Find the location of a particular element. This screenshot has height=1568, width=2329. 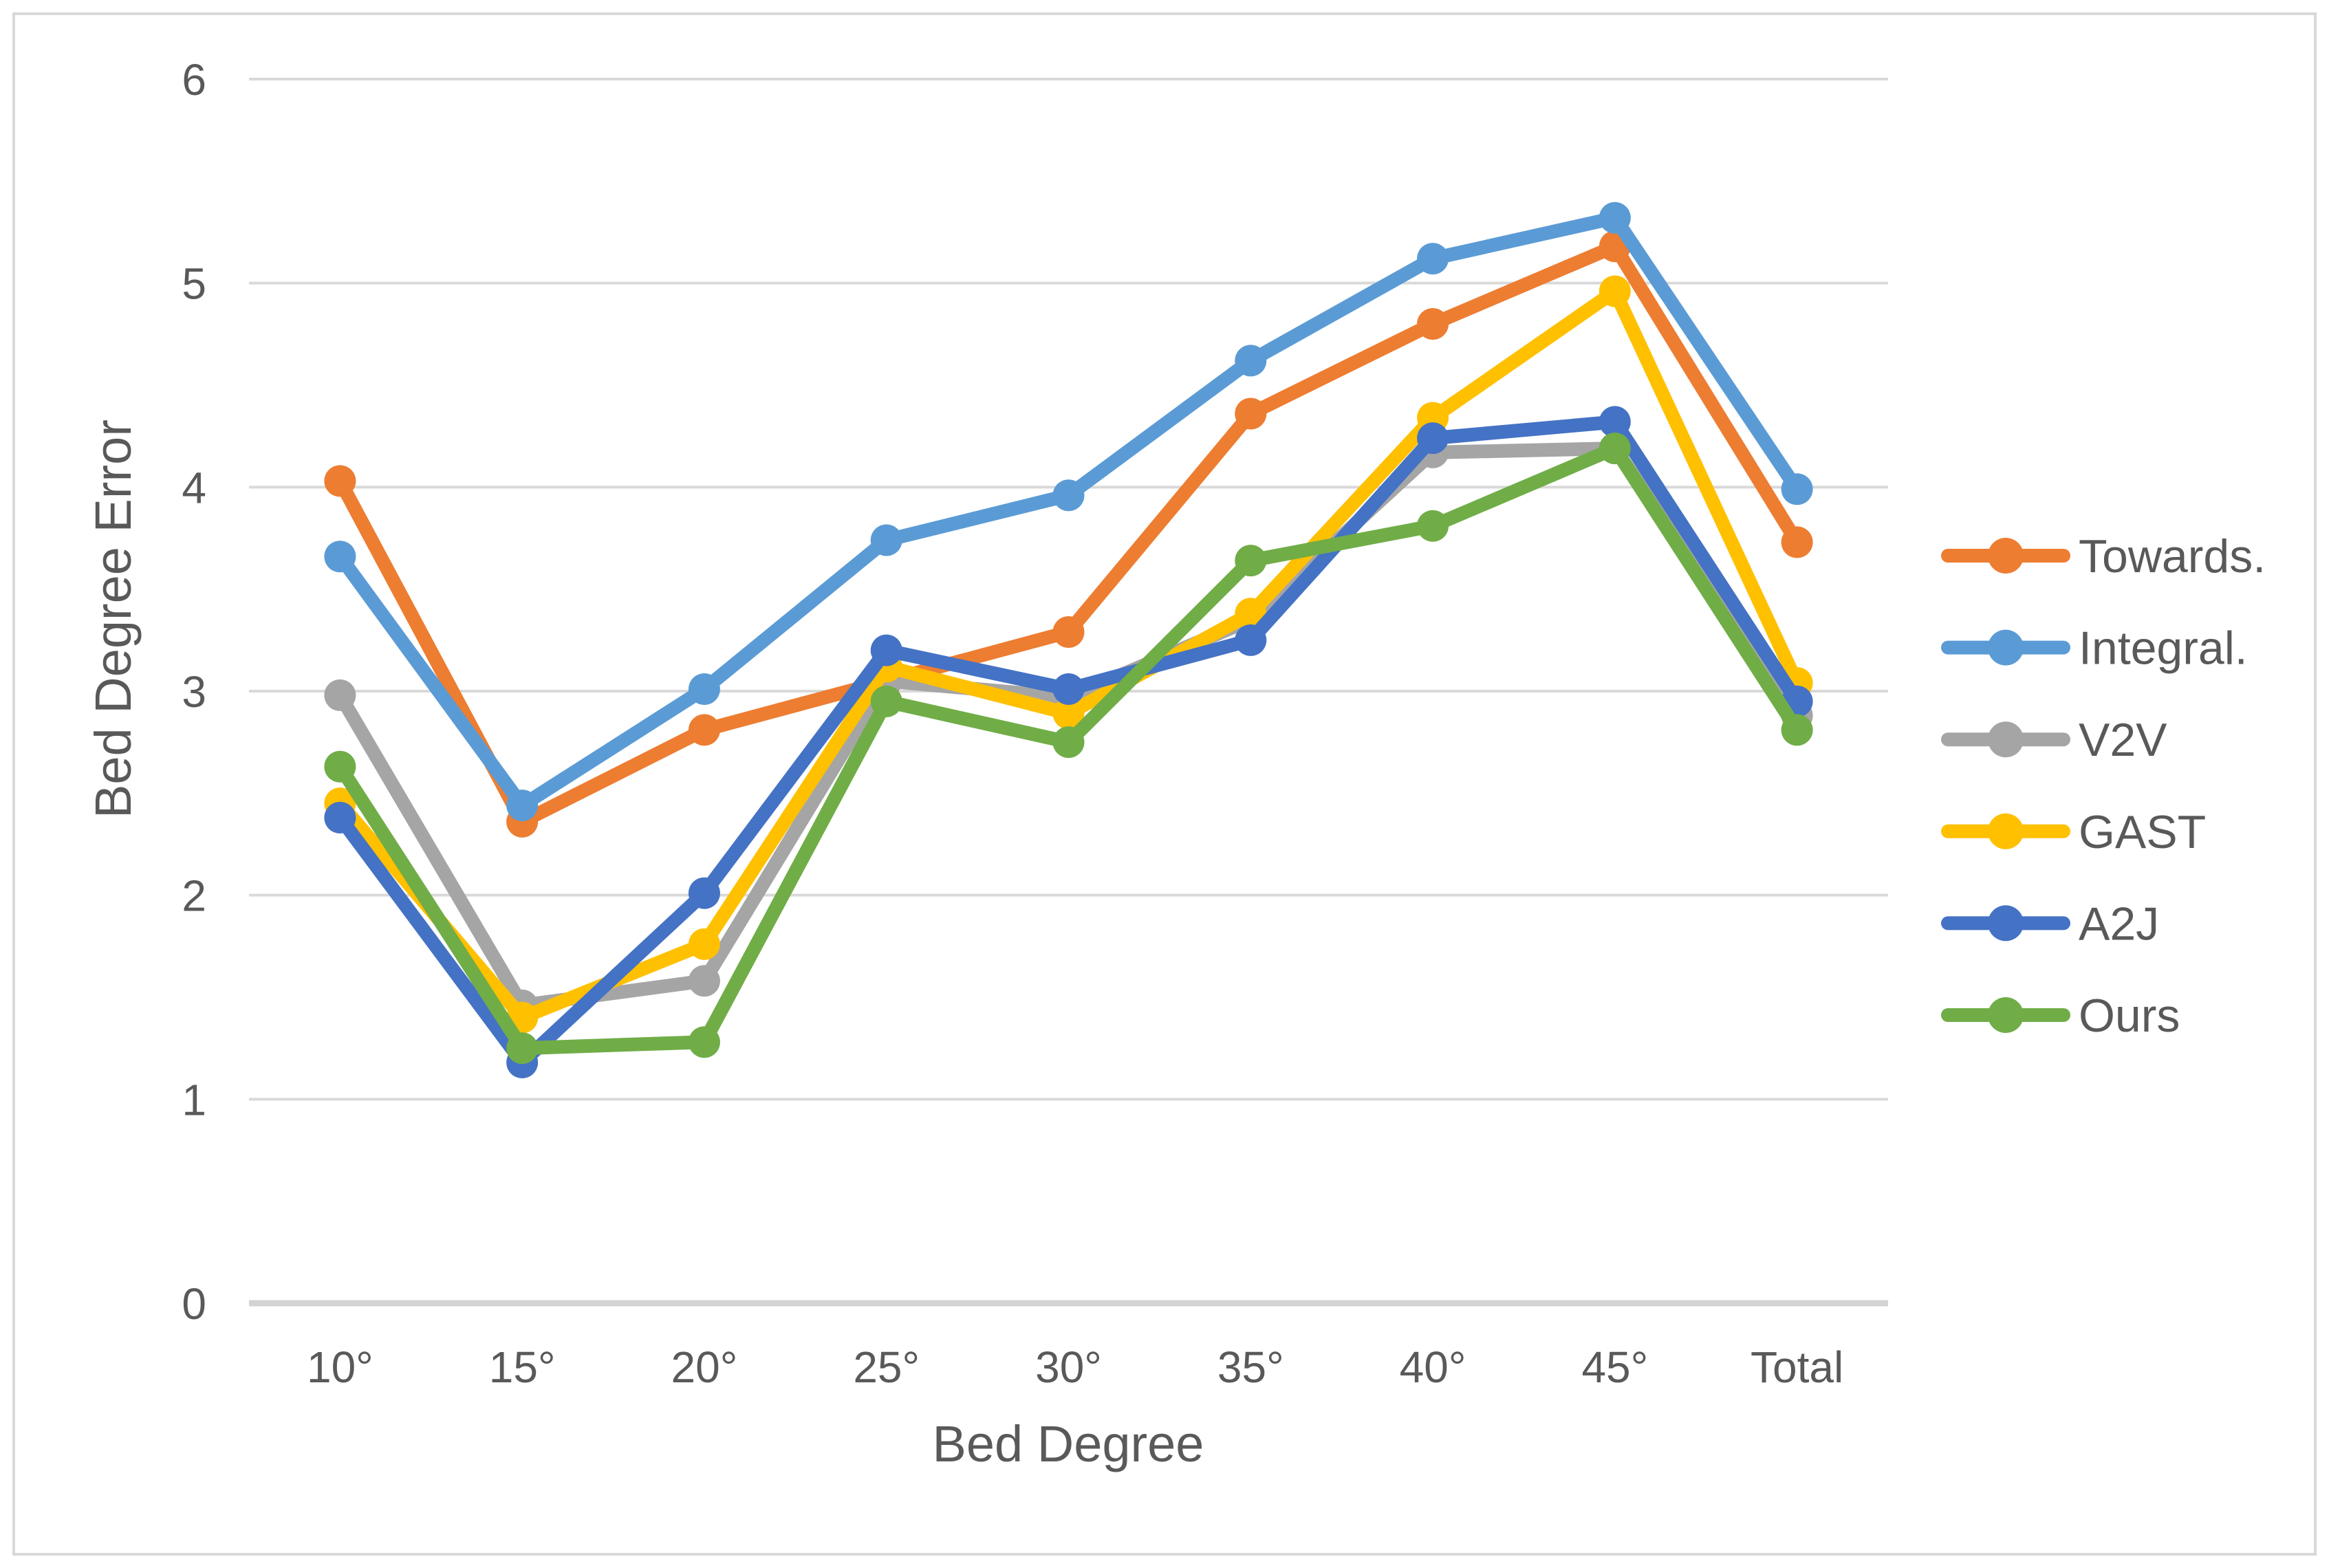

y-tick-label: 4 is located at coordinates (194, 487).